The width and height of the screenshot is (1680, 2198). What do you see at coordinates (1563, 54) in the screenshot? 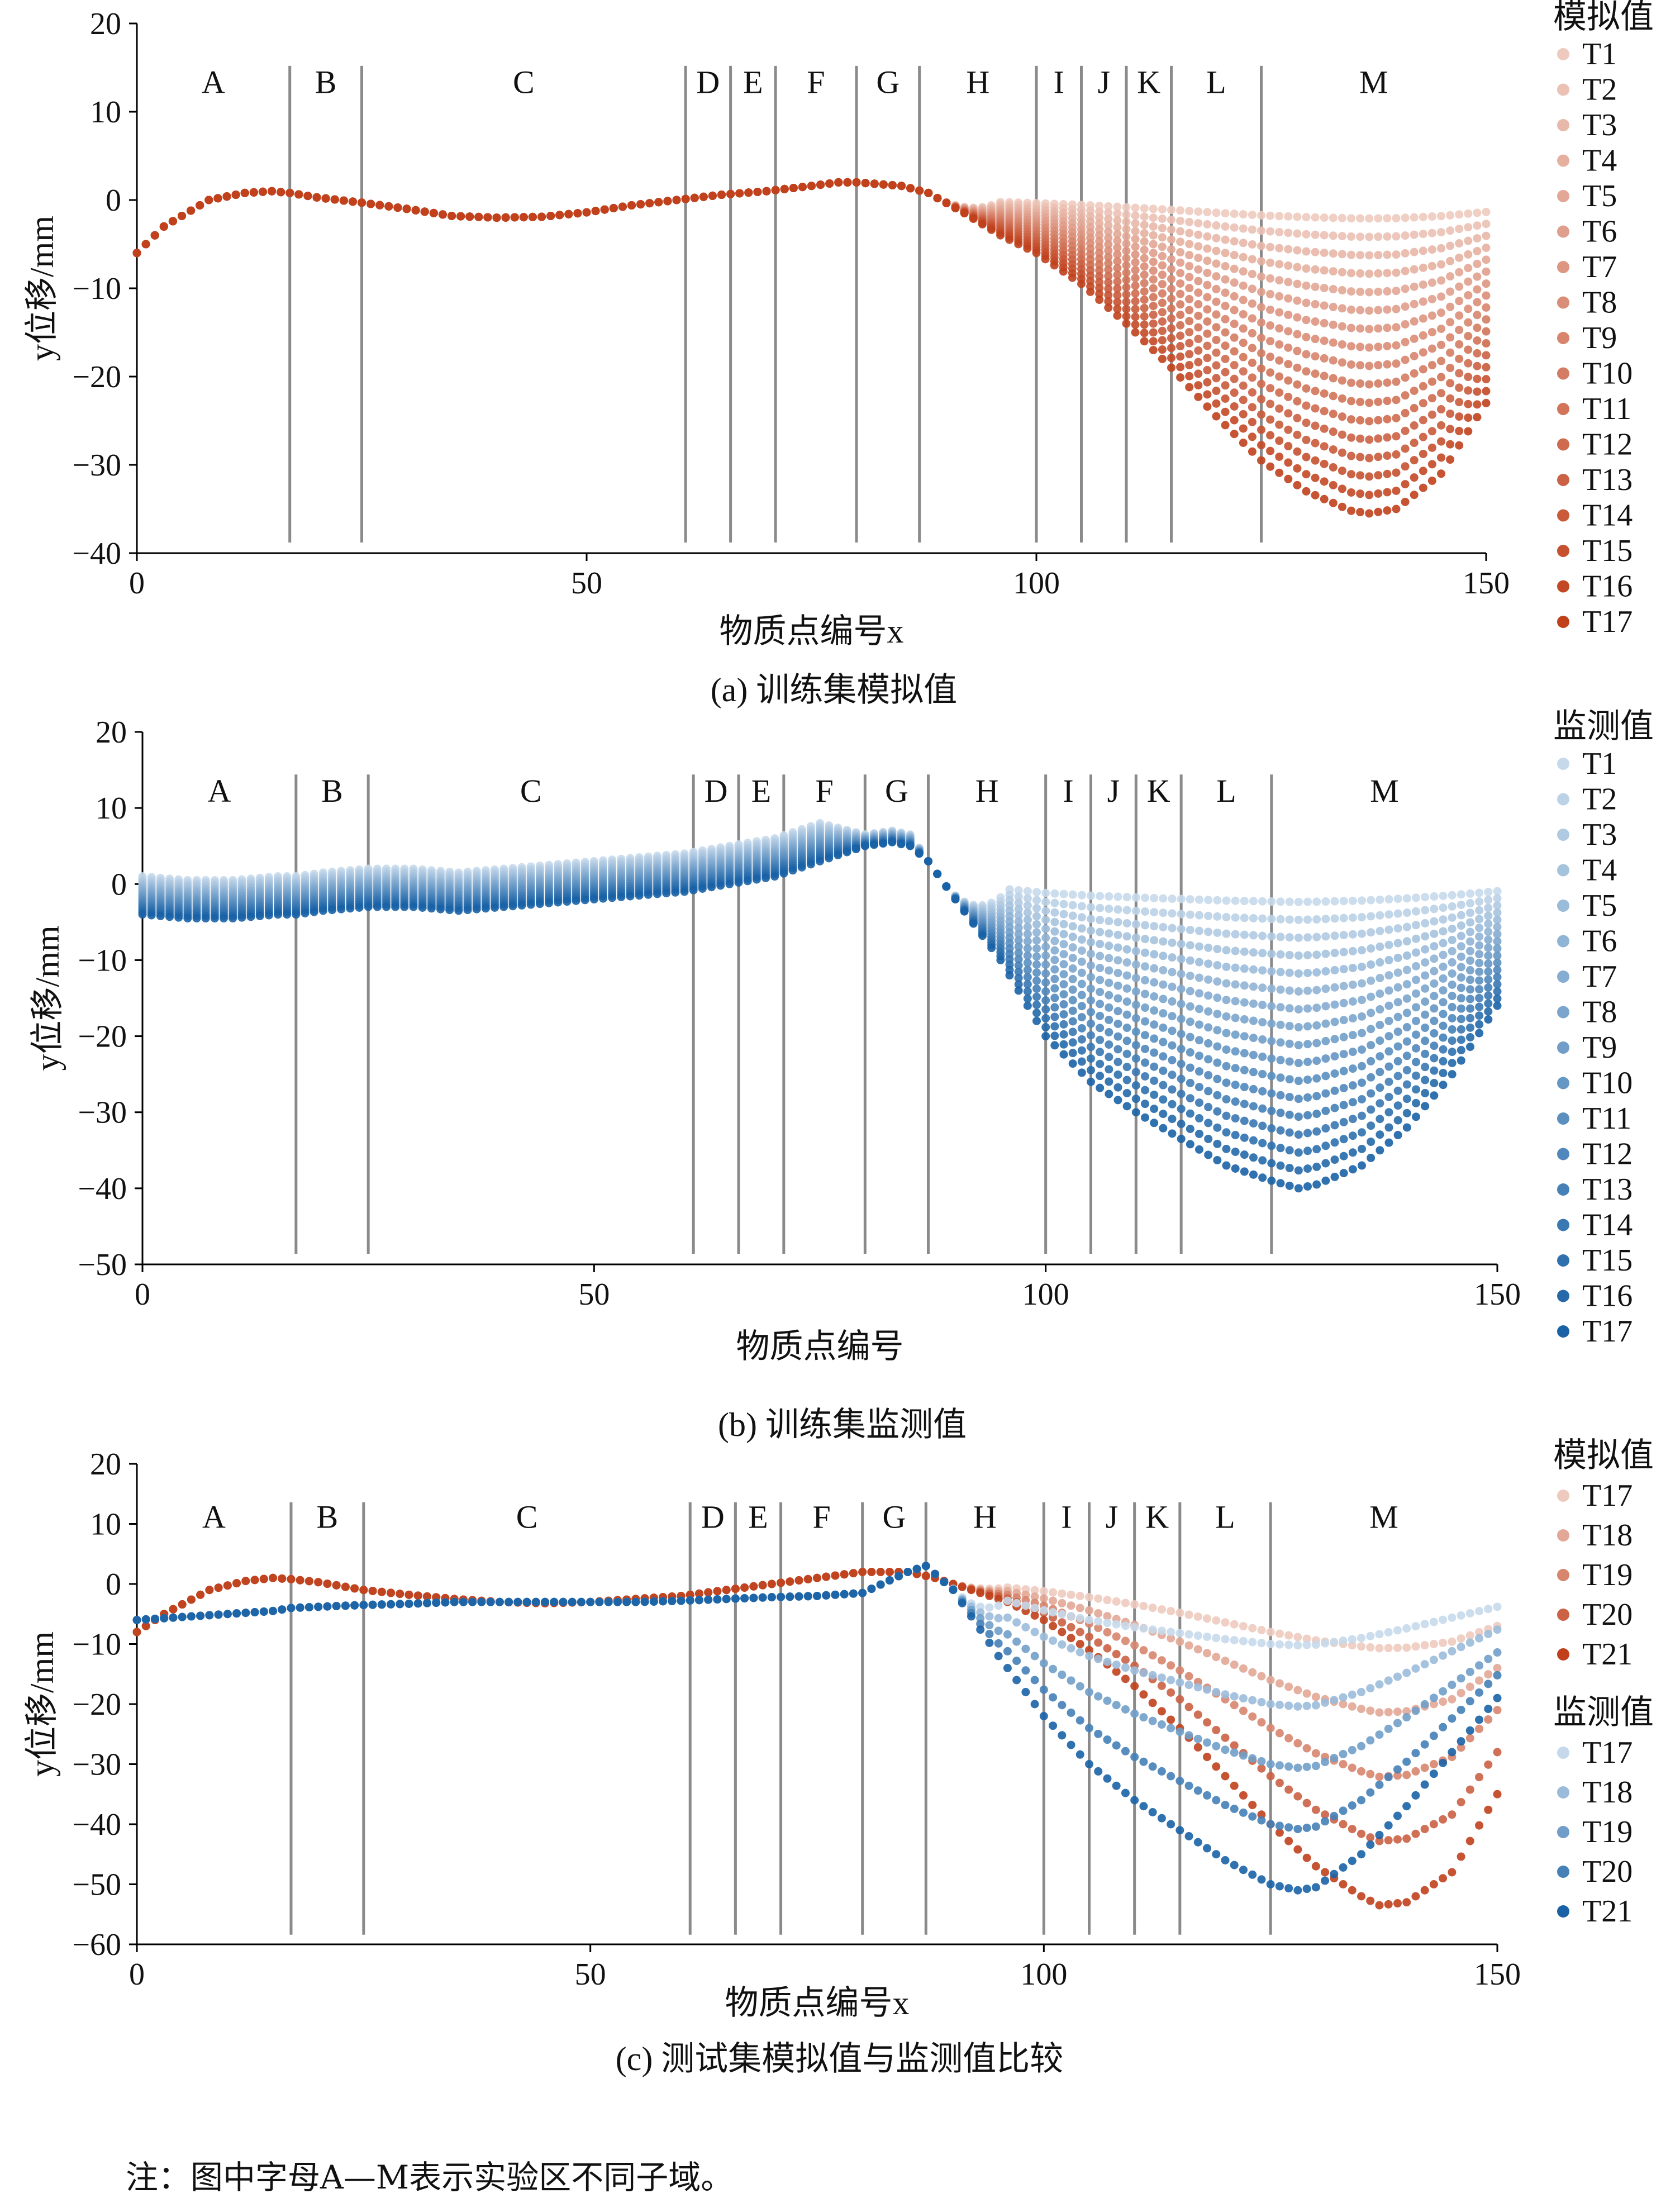
I see `legend-marker` at bounding box center [1563, 54].